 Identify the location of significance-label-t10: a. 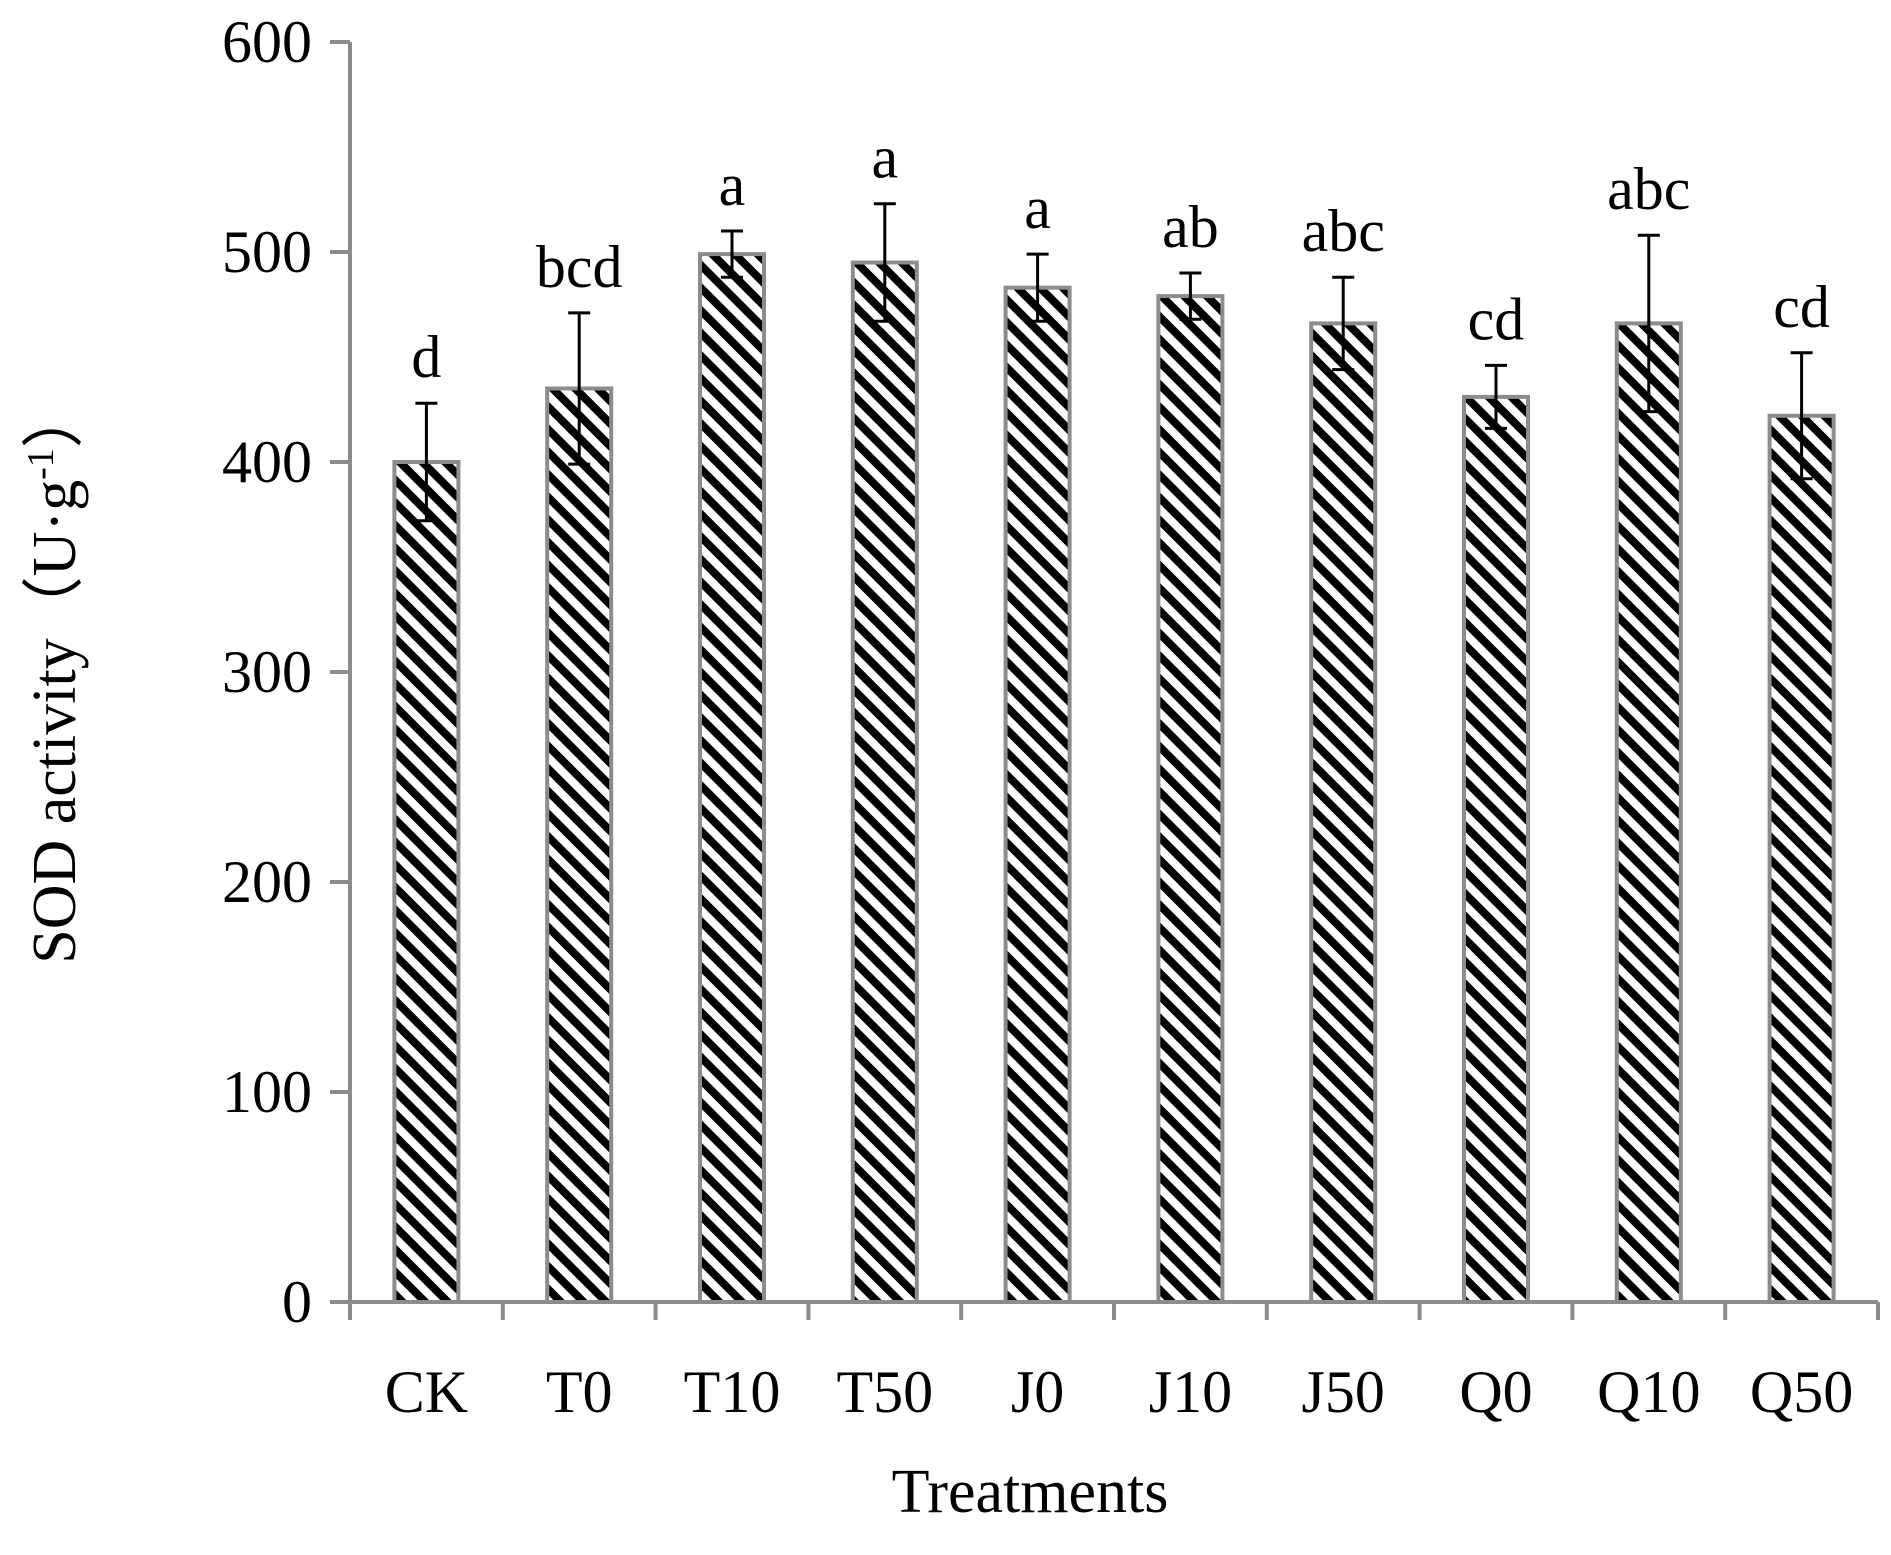
(732, 185).